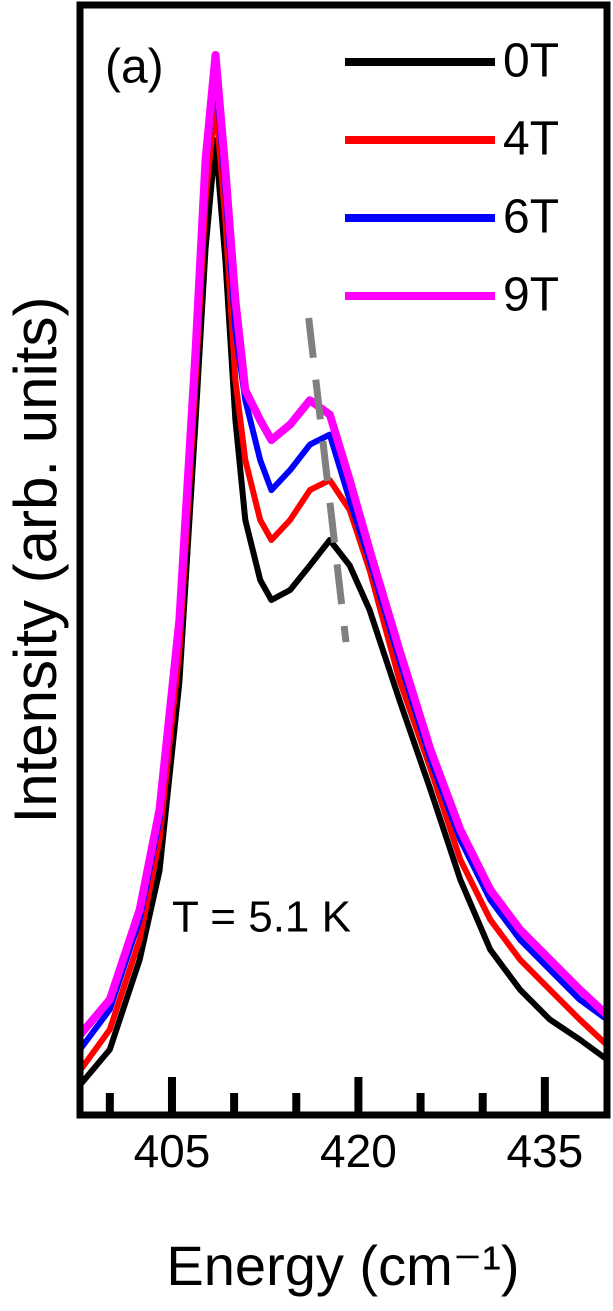  Describe the element at coordinates (358, 1151) in the screenshot. I see `x-tick-label: 420` at that location.